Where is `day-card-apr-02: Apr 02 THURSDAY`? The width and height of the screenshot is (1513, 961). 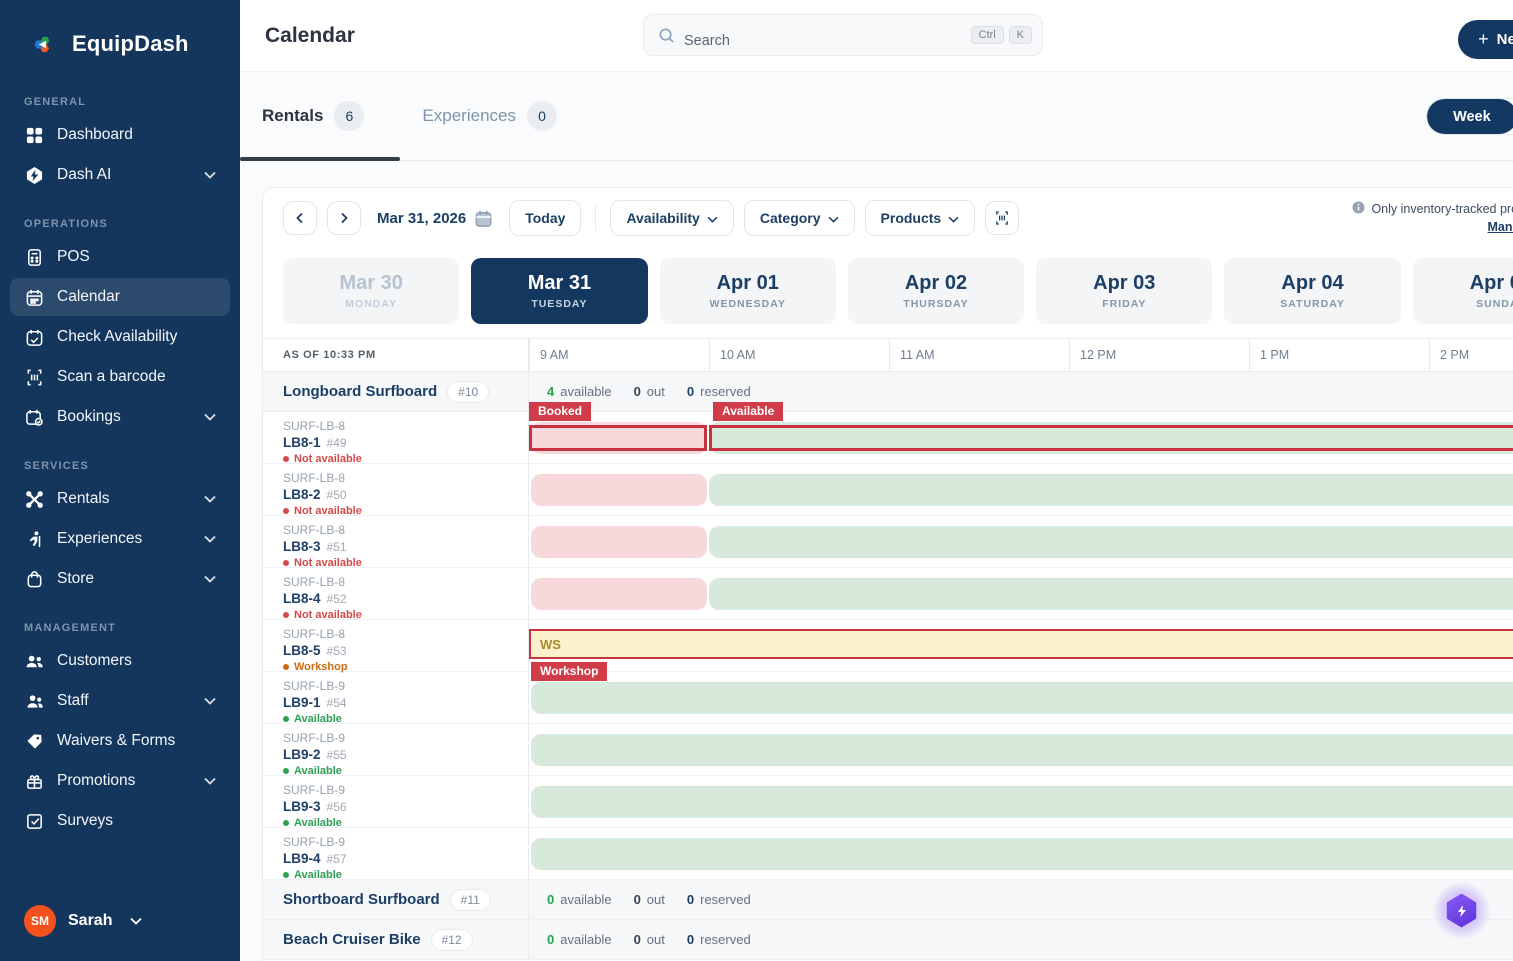 day-card-apr-02: Apr 02 THURSDAY is located at coordinates (936, 291).